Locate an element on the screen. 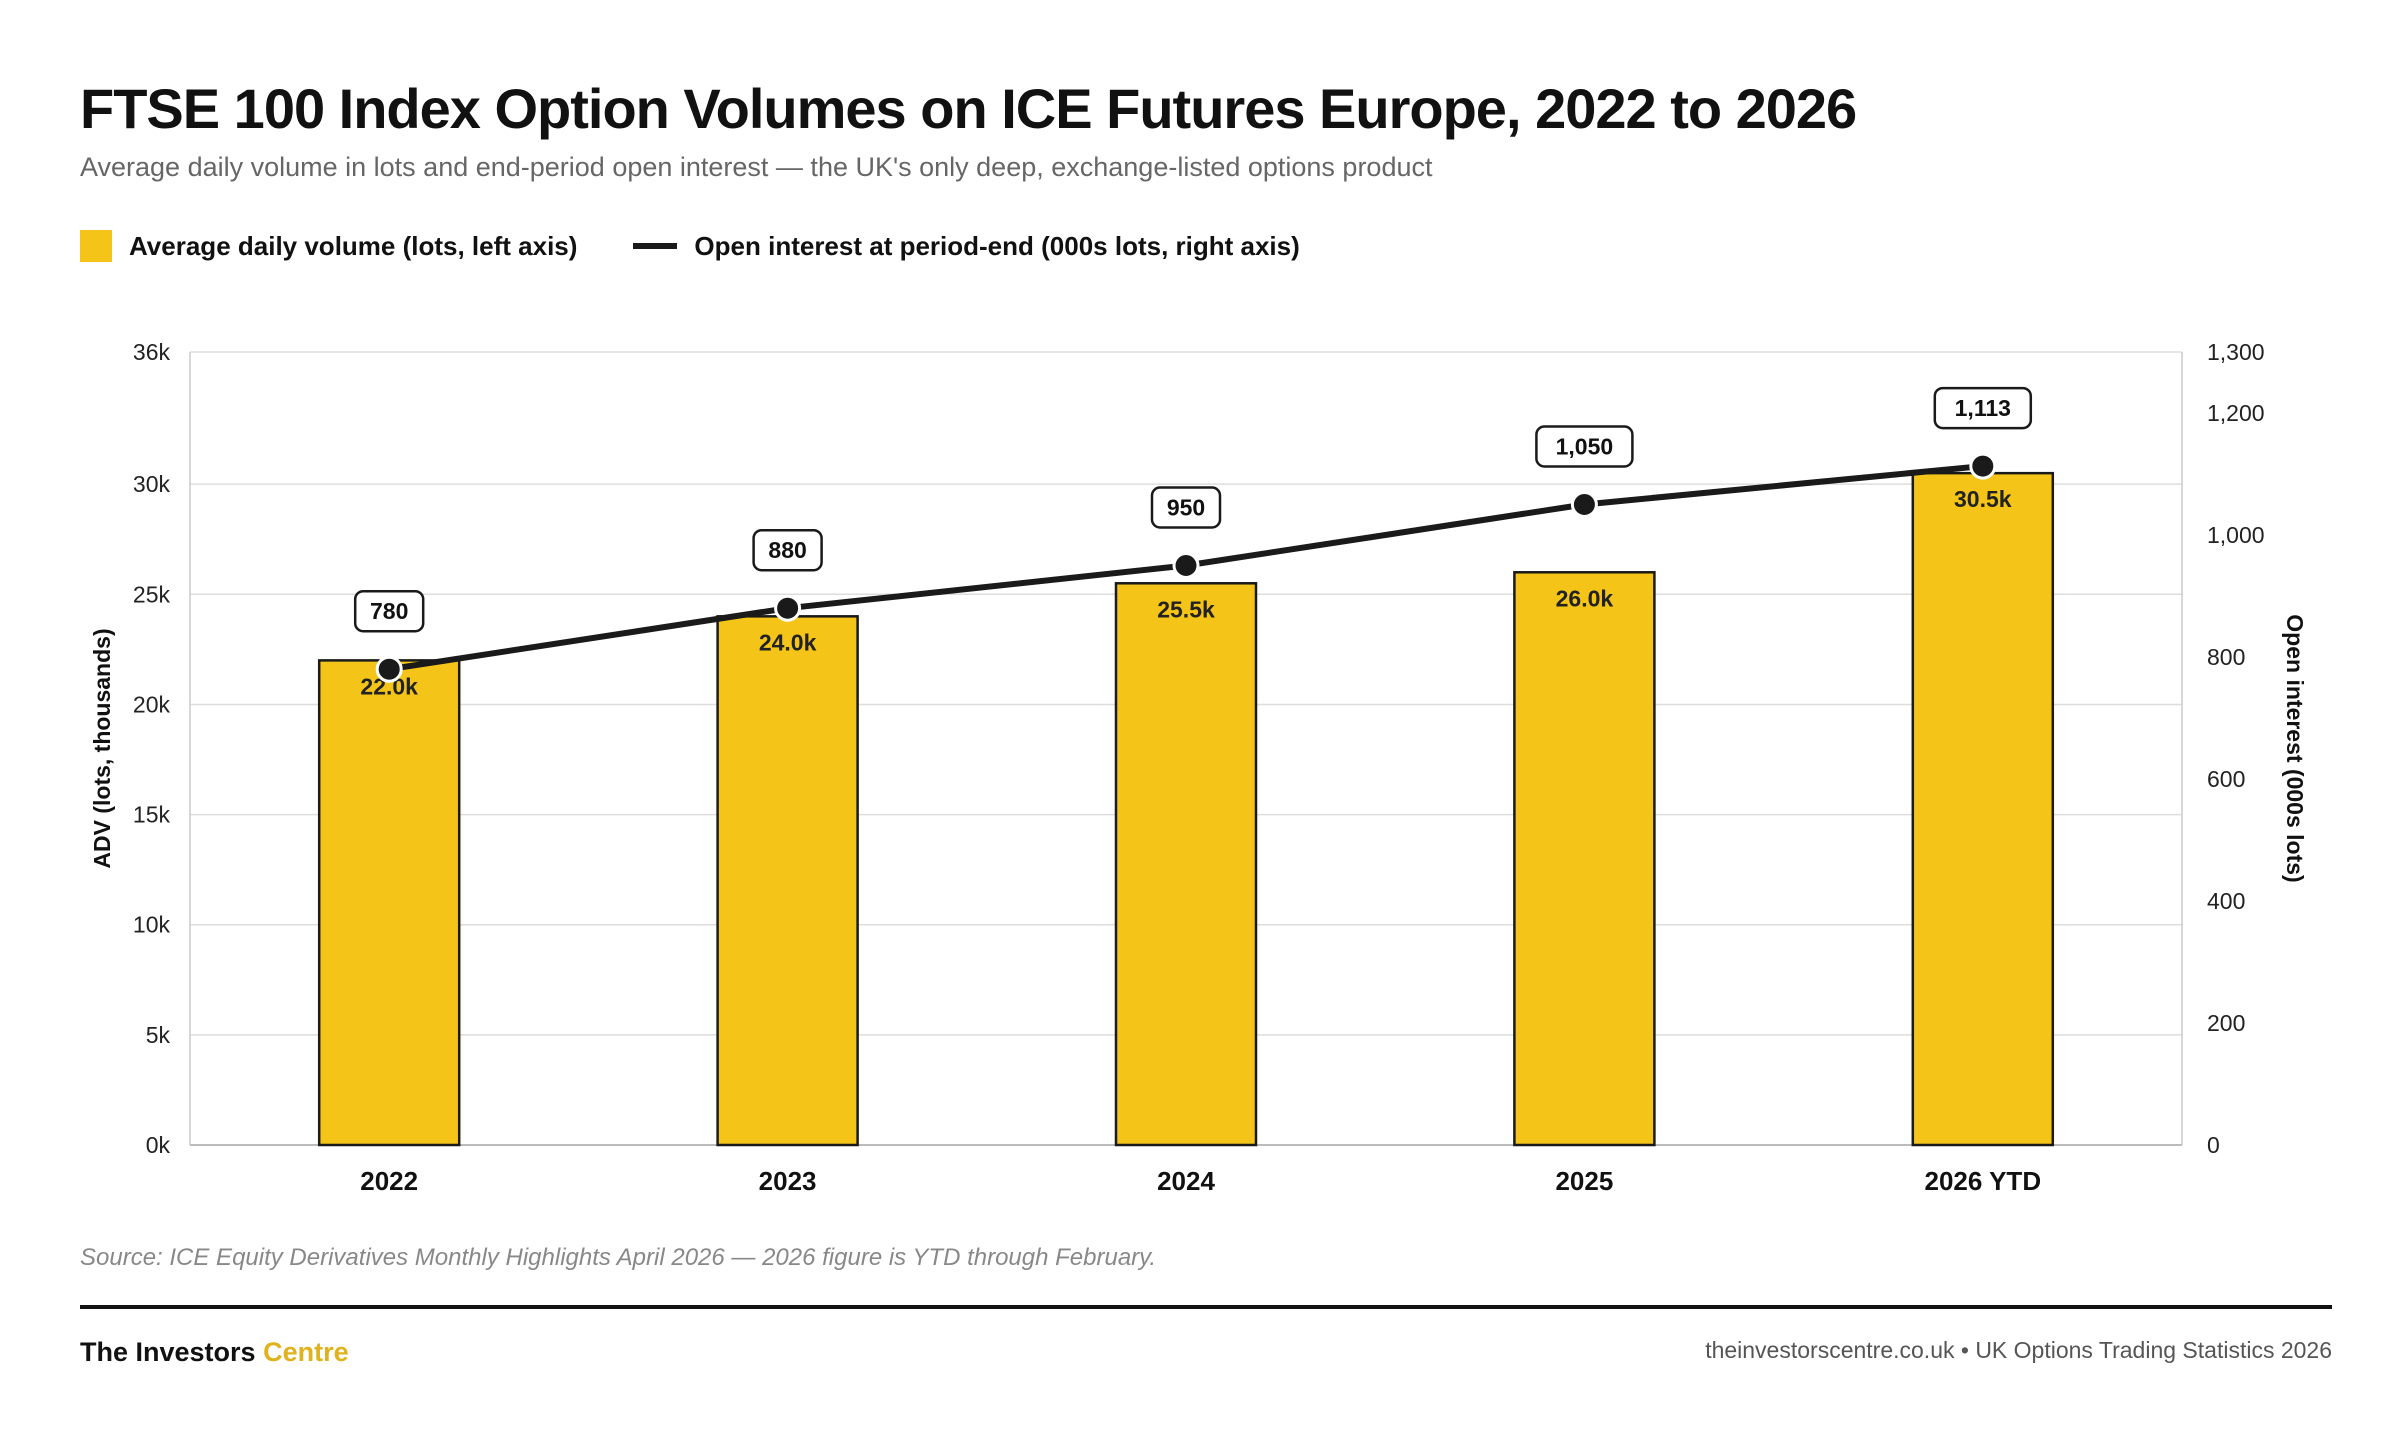 This screenshot has width=2400, height=1440. legend-swatch-bar is located at coordinates (96, 246).